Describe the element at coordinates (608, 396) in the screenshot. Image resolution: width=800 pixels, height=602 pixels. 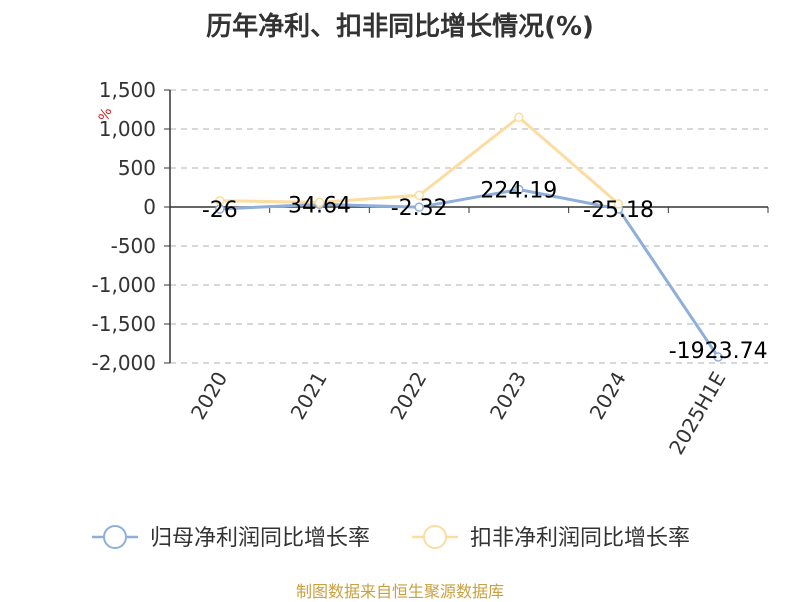
I see `x-tick-label: 2024` at that location.